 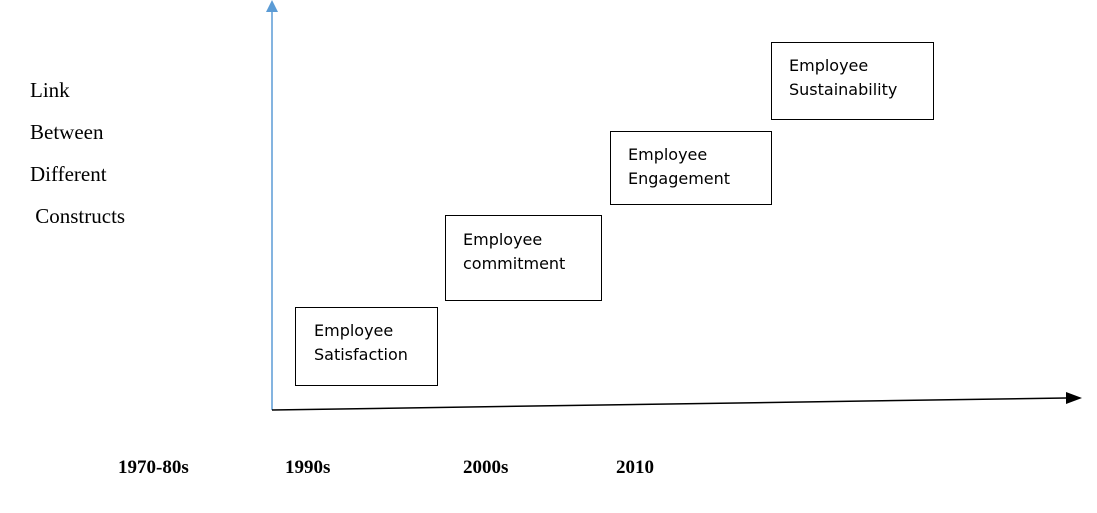 I want to click on stage-box-satisfaction: Employee Satisfaction, so click(x=366, y=346).